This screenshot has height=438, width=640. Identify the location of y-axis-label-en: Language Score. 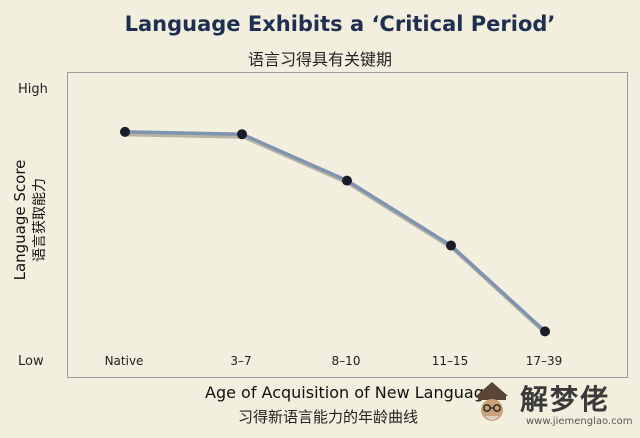
(20, 220).